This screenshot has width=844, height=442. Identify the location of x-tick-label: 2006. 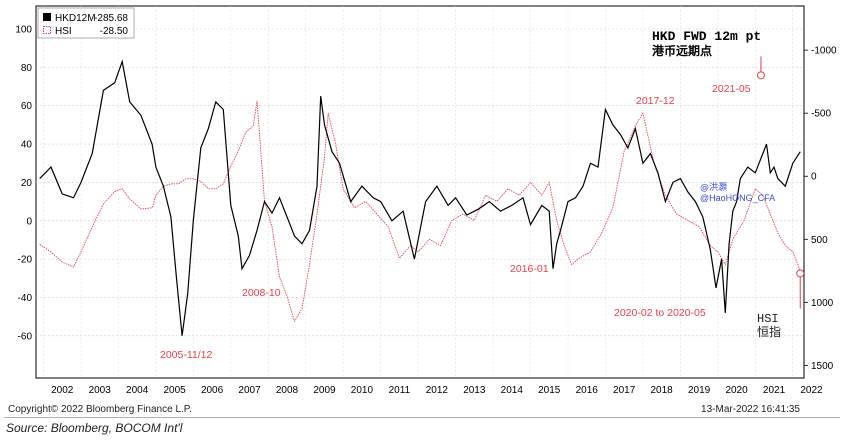
(212, 390).